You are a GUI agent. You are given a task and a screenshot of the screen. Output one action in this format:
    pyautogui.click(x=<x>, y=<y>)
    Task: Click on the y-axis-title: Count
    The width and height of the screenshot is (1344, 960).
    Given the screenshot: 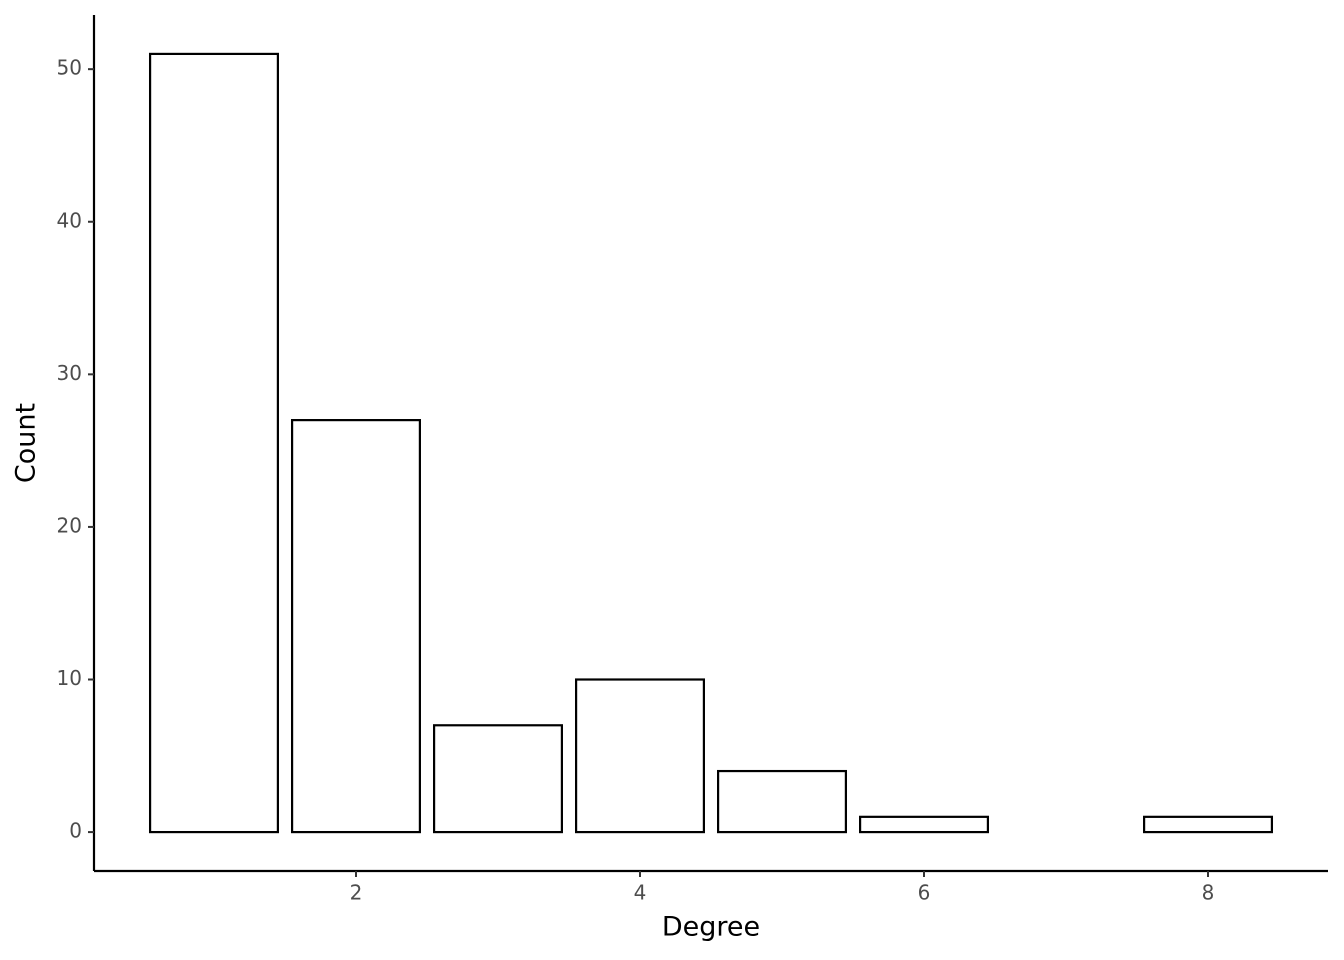 What is the action you would take?
    pyautogui.click(x=26, y=443)
    